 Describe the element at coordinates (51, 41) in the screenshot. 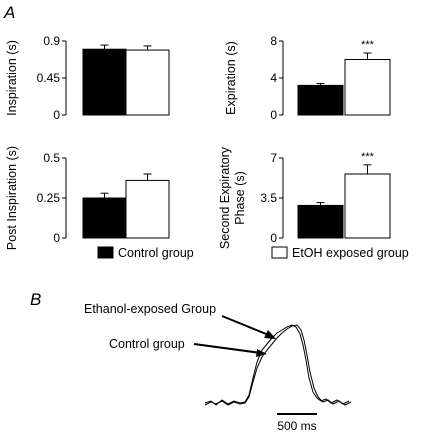

I see `y-tick-label: 0.9` at that location.